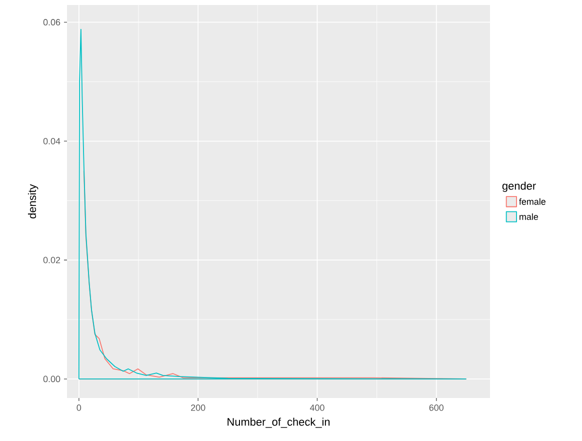 The image size is (582, 441). What do you see at coordinates (519, 187) in the screenshot?
I see `legend-title: gender` at bounding box center [519, 187].